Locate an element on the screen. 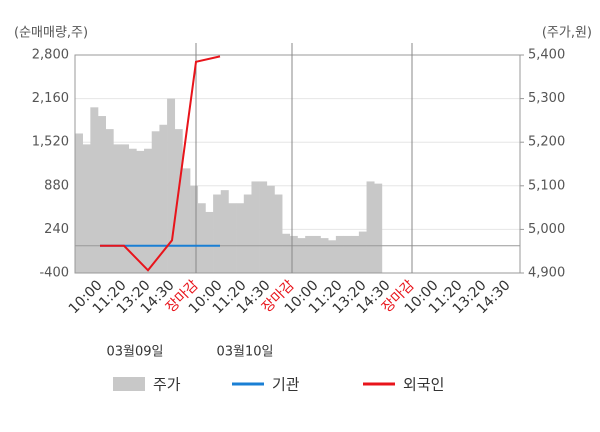  legend-label: 외국인 is located at coordinates (423, 385).